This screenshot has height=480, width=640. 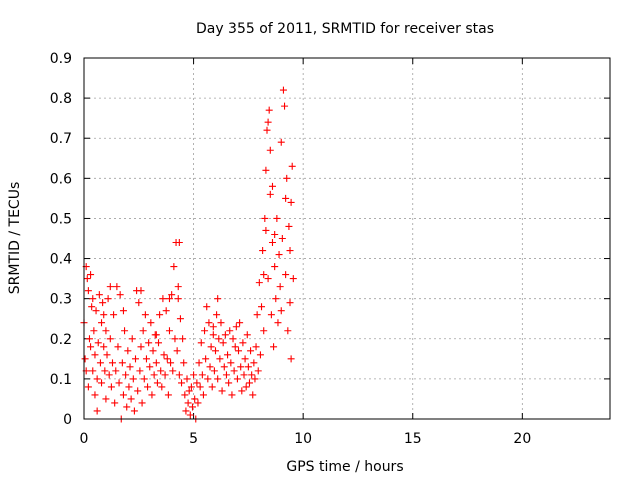 What do you see at coordinates (61, 340) in the screenshot?
I see `y-tick-label: 0.2` at bounding box center [61, 340].